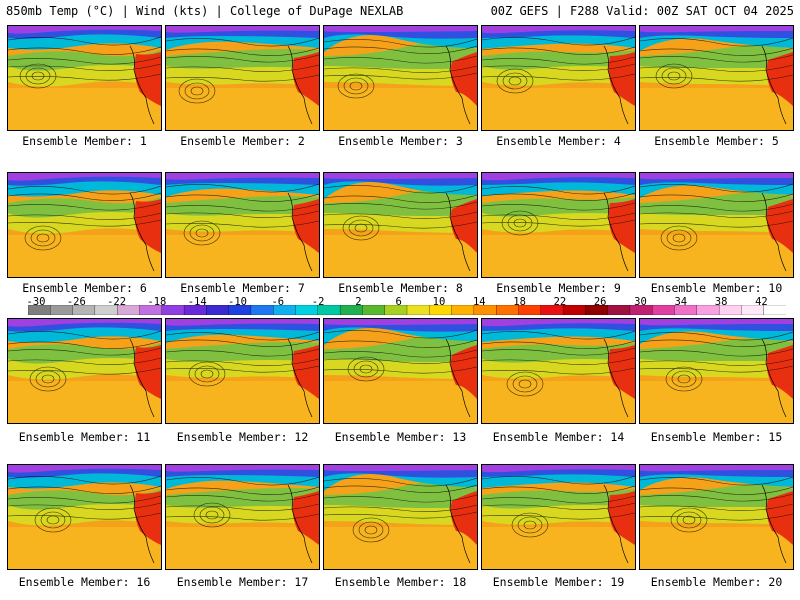  I want to click on ensemble-member-label: Ensemble Member: 6, so click(84, 288).